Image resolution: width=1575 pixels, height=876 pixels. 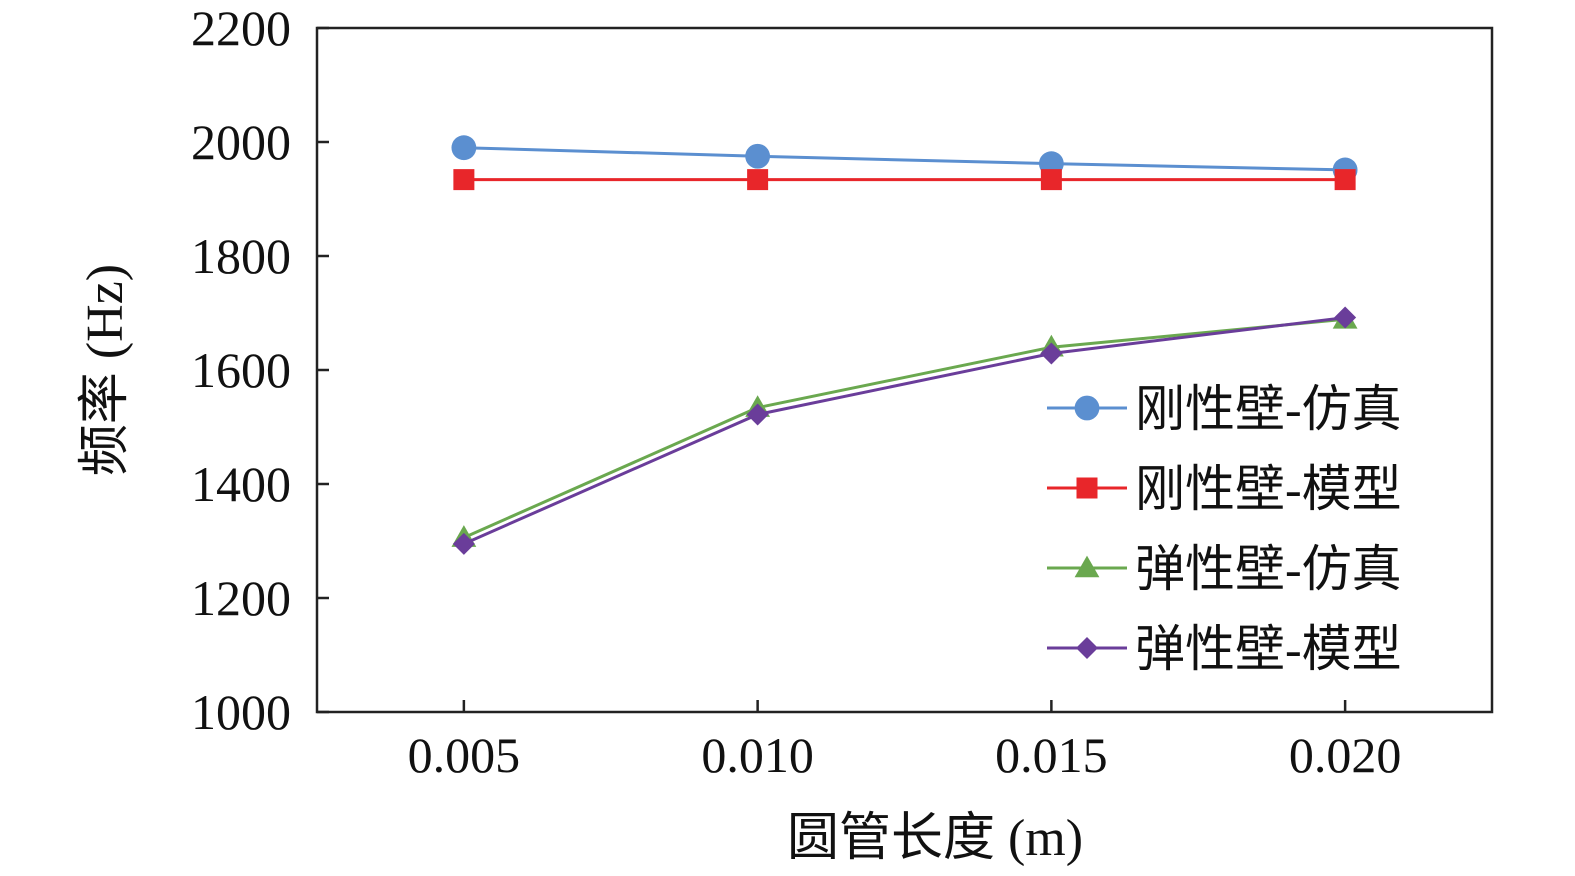 I want to click on legend-item: 弹性壁-仿真, so click(x=1224, y=569).